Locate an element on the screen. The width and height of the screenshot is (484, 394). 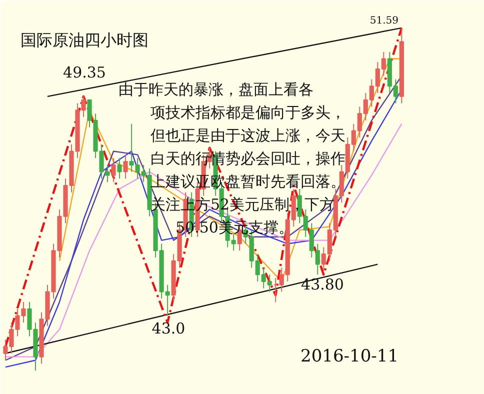
annotation: 由于昨天的暴涨，盘面上看各 is located at coordinates (216, 89).